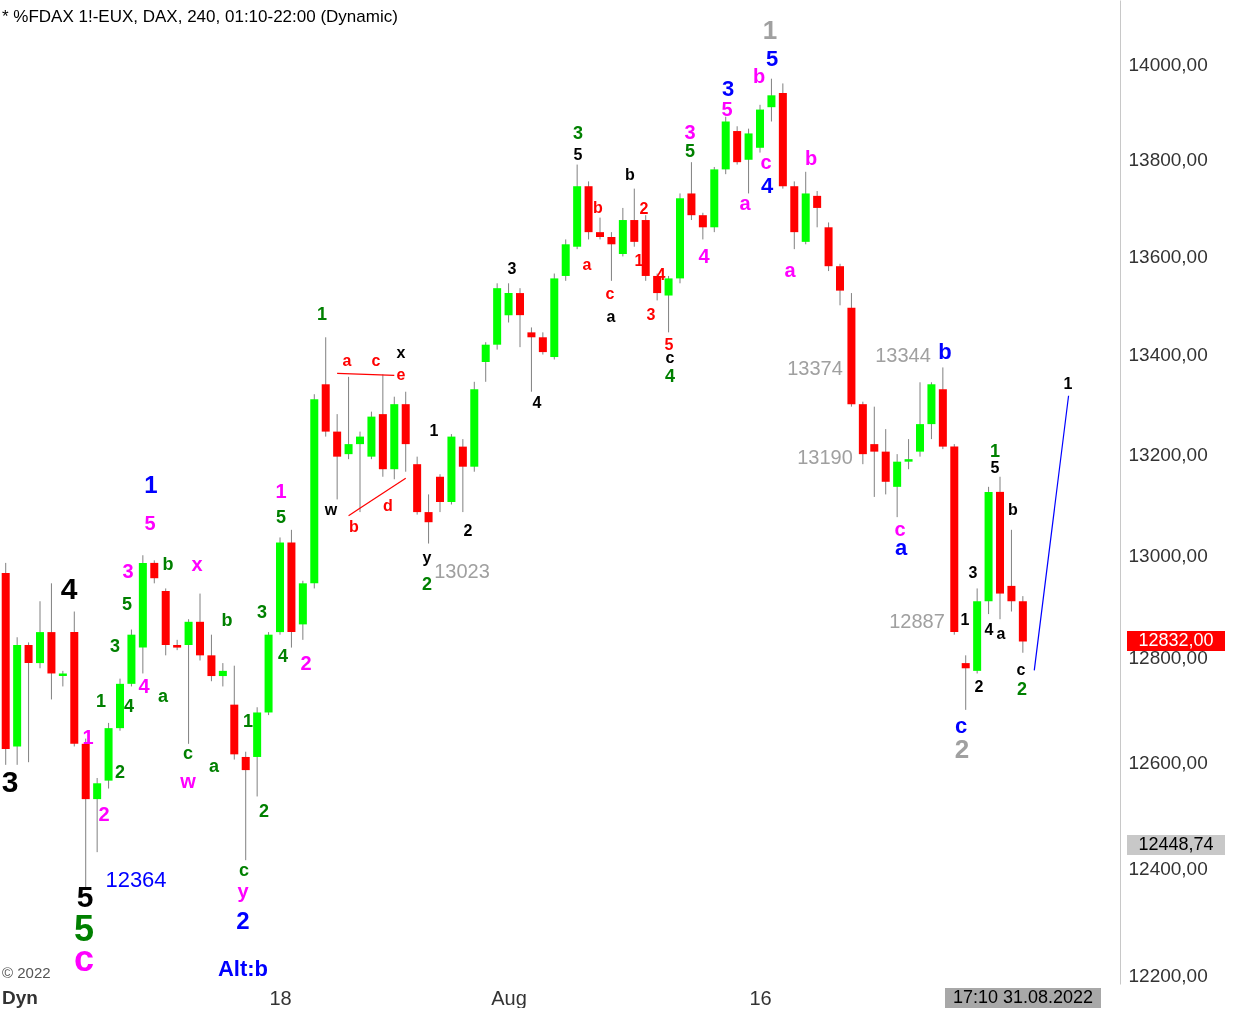 This screenshot has width=1235, height=1011. What do you see at coordinates (1168, 64) in the screenshot?
I see `y-tick-label: 14000,00` at bounding box center [1168, 64].